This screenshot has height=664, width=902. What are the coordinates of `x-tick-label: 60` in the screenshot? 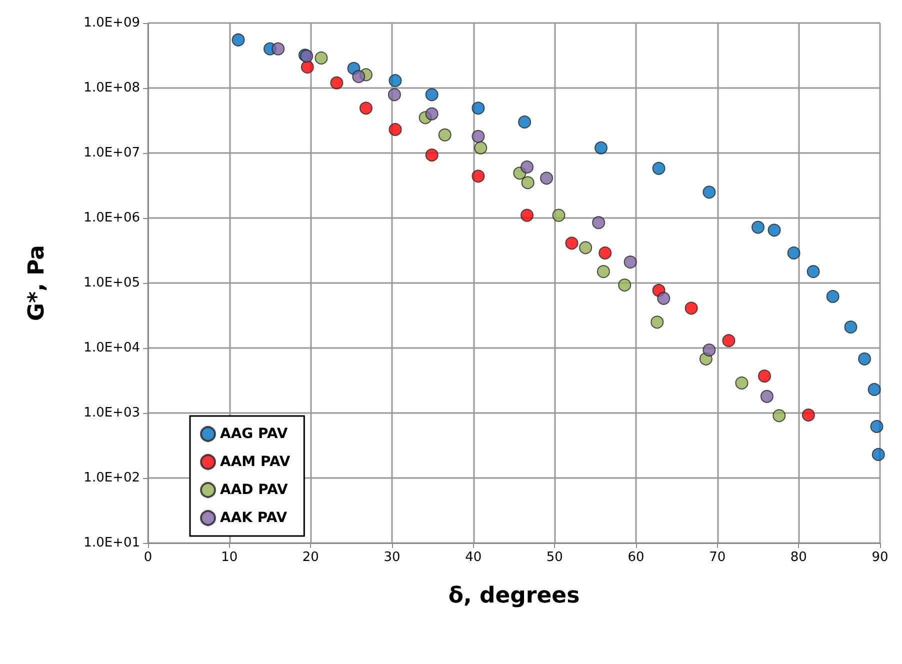 It's located at (636, 557).